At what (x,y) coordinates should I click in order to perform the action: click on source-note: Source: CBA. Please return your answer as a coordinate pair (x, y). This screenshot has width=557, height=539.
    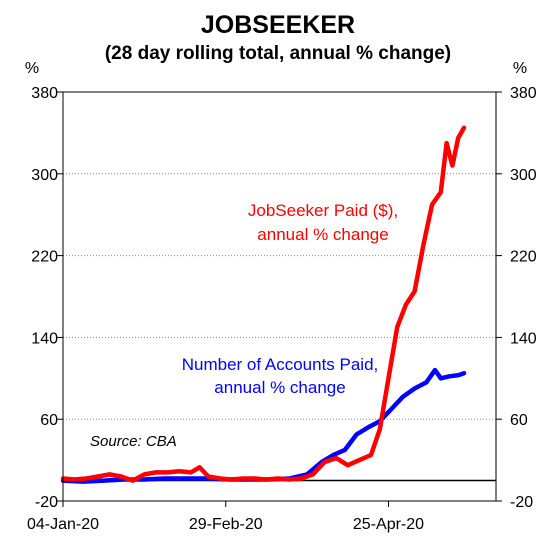
    Looking at the image, I should click on (133, 441).